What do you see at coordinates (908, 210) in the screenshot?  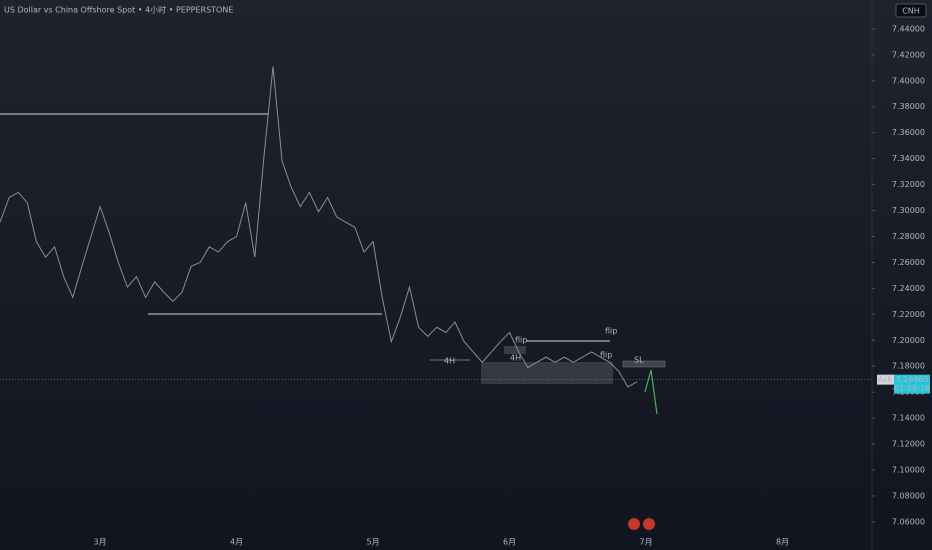 I see `y-tick-label: 7.30000` at bounding box center [908, 210].